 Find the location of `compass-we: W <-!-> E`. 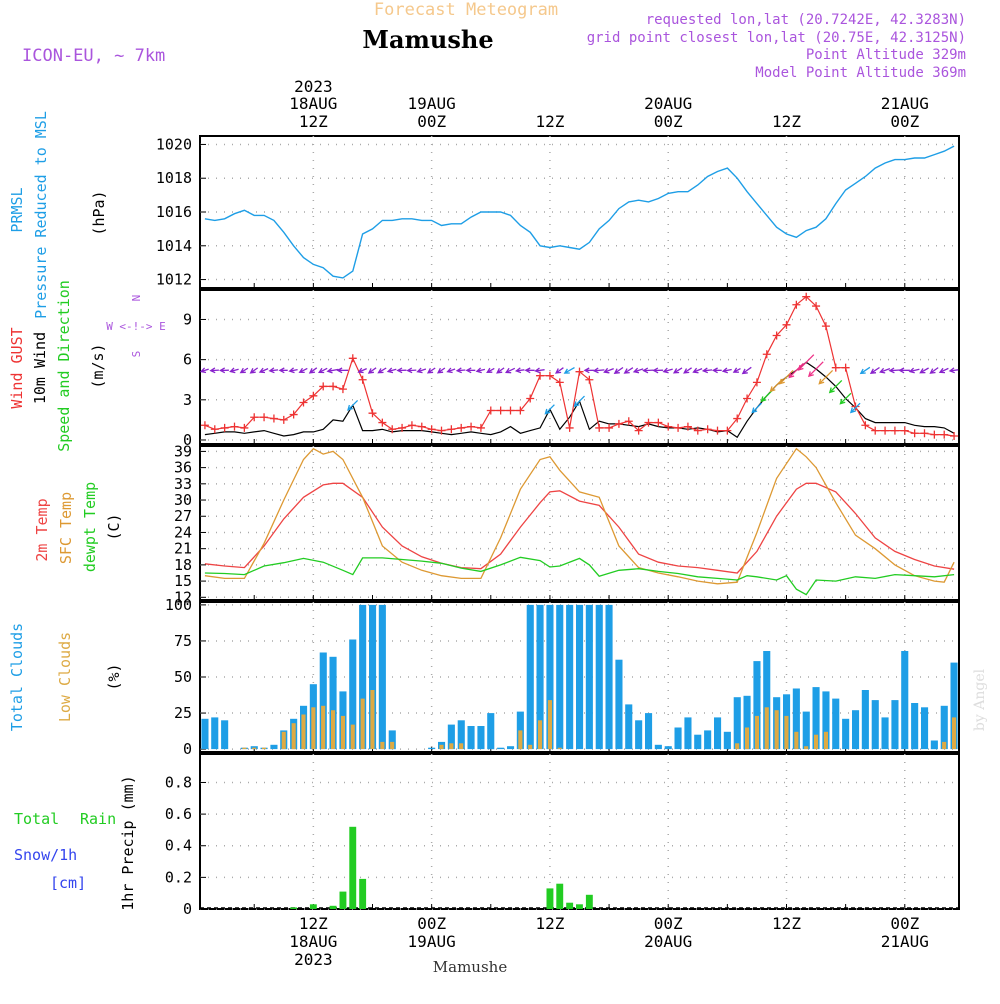

compass-we: W <-!-> E is located at coordinates (136, 326).